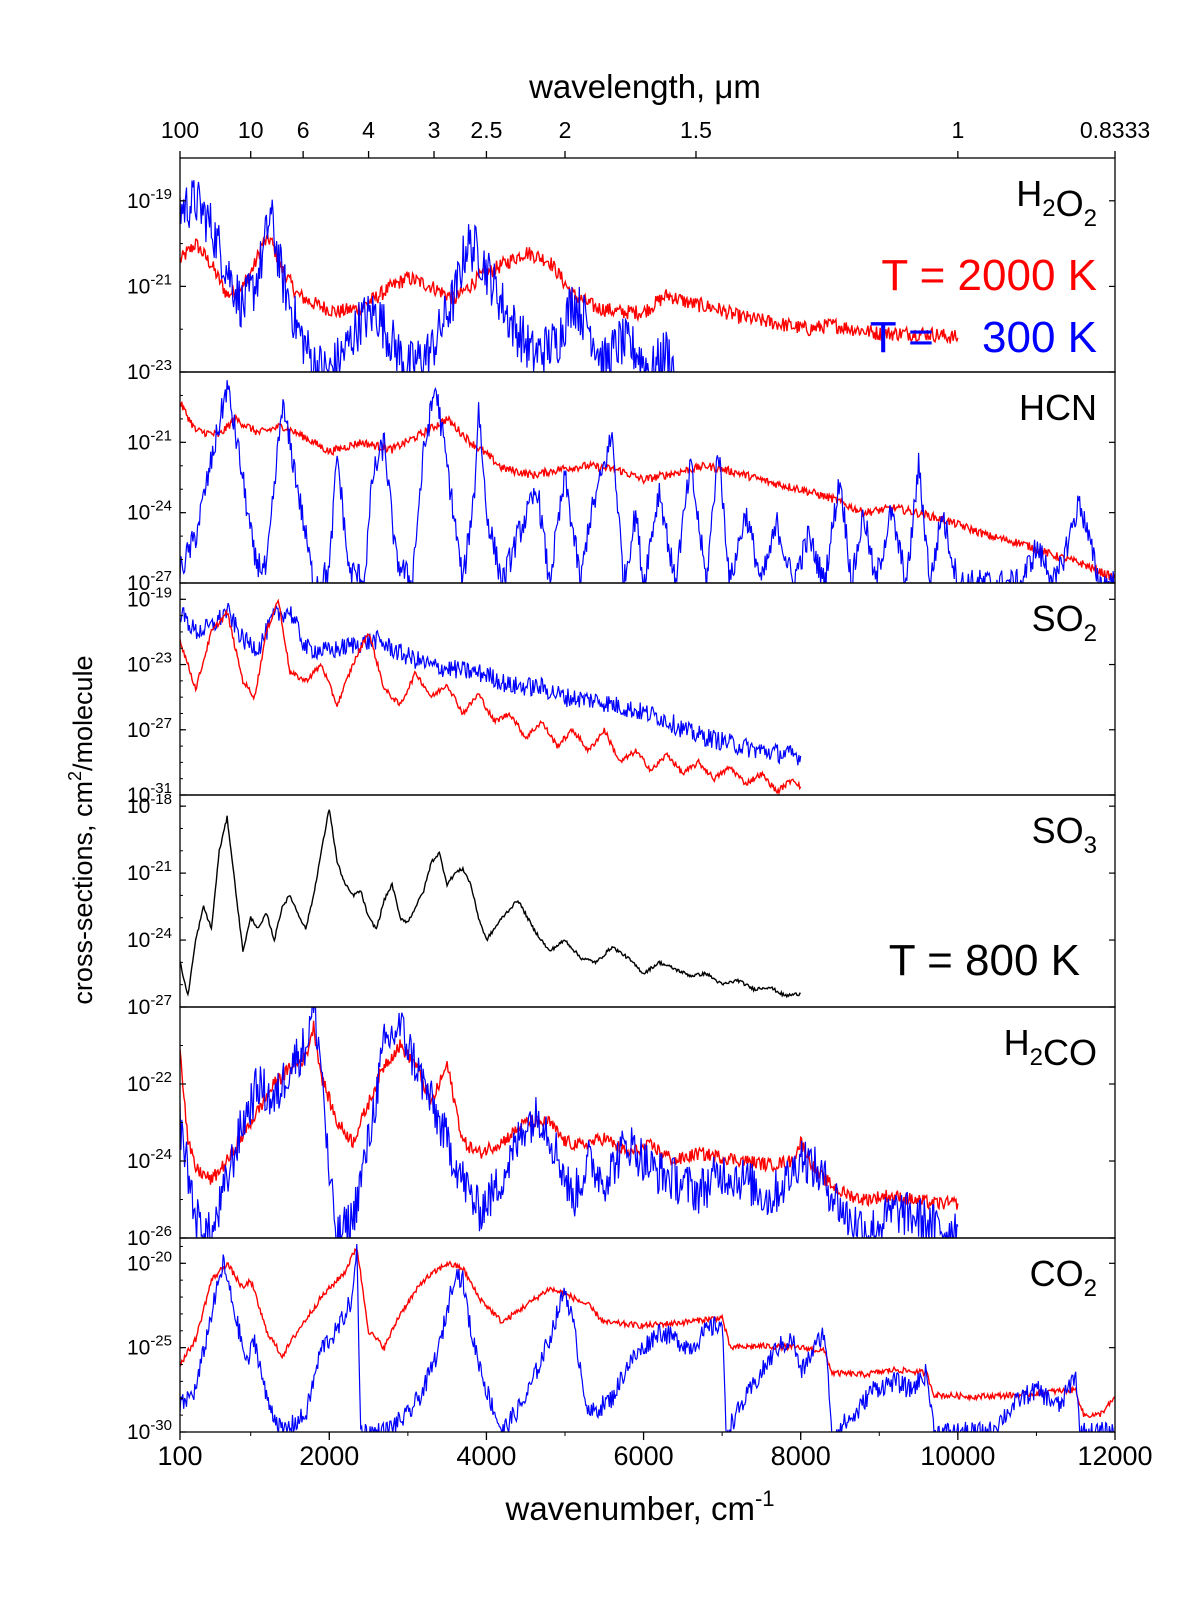  I want to click on y-tick-label: 10-25, so click(149, 1346).